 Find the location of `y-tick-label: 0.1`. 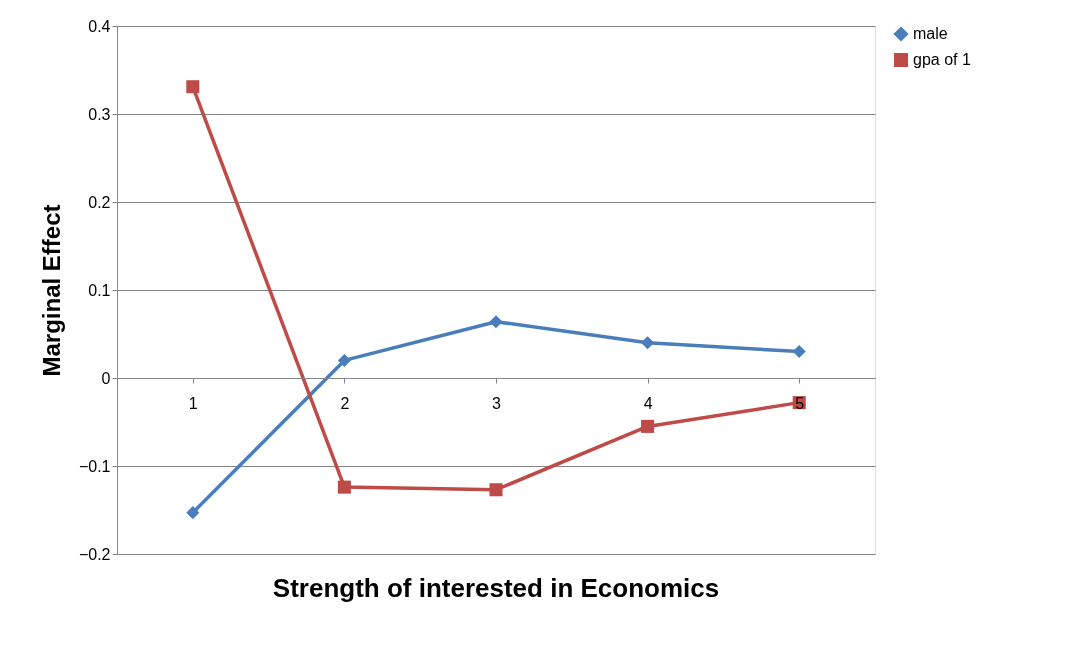

y-tick-label: 0.1 is located at coordinates (99, 290).